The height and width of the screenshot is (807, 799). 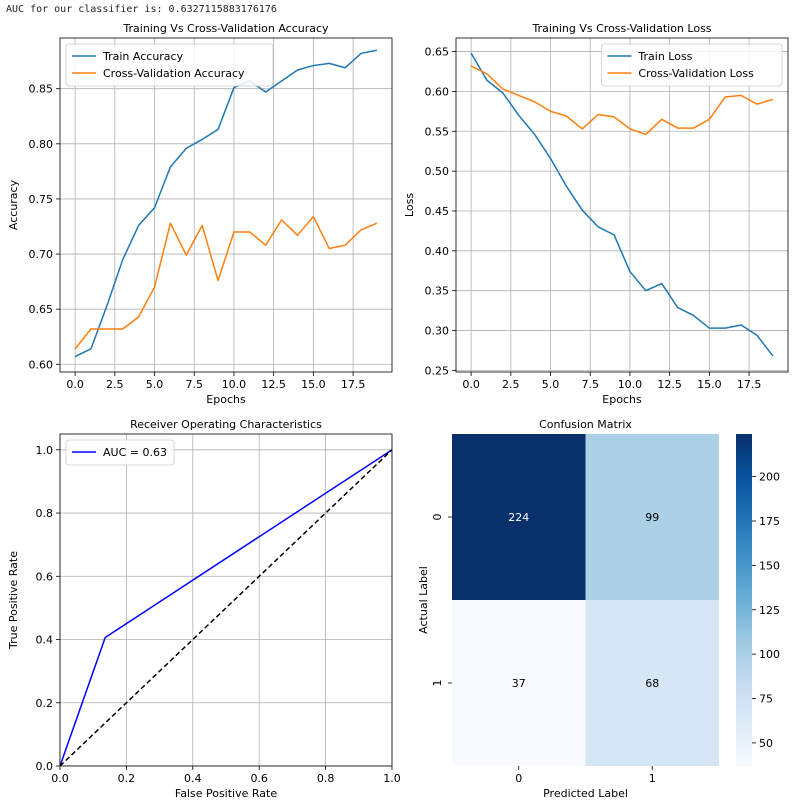 What do you see at coordinates (135, 452) in the screenshot?
I see `legend-label: AUC = 0.63` at bounding box center [135, 452].